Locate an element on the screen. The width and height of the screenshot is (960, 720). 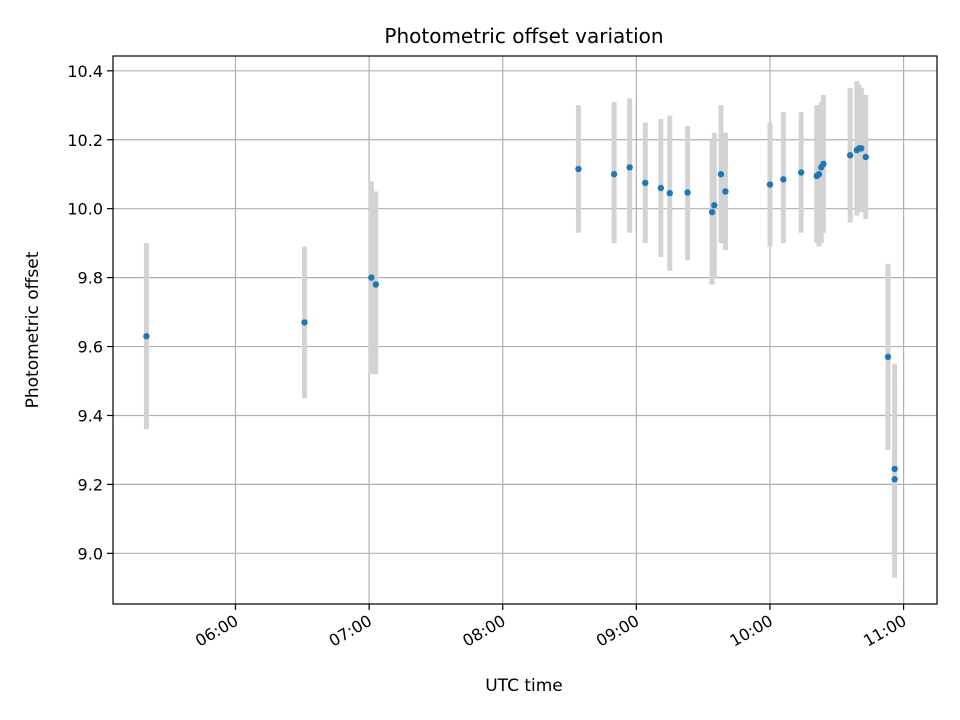
x-axis-label: UTC time is located at coordinates (524, 686).